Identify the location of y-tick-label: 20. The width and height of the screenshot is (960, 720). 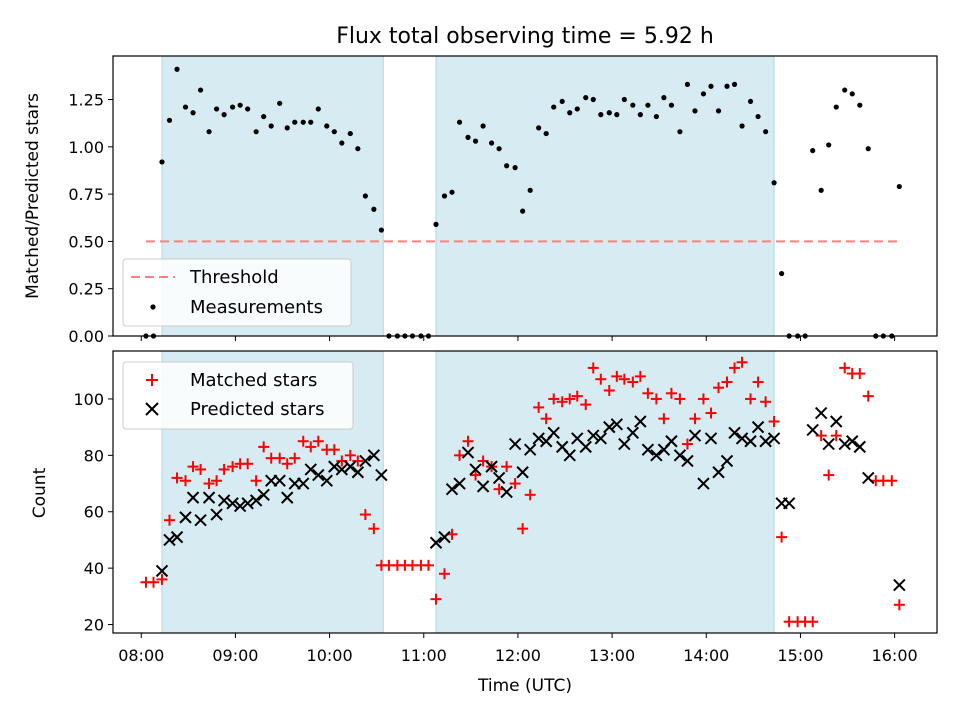
(94, 625).